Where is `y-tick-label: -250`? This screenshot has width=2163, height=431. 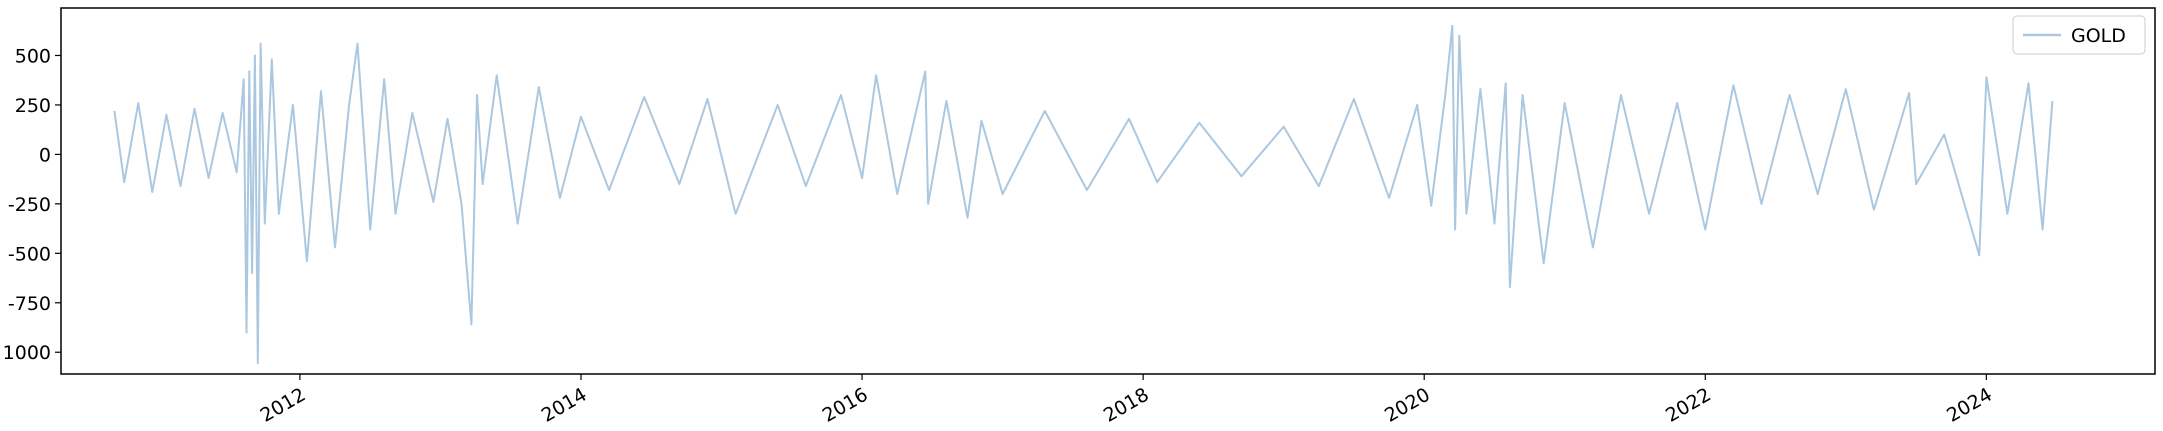
y-tick-label: -250 is located at coordinates (29, 205).